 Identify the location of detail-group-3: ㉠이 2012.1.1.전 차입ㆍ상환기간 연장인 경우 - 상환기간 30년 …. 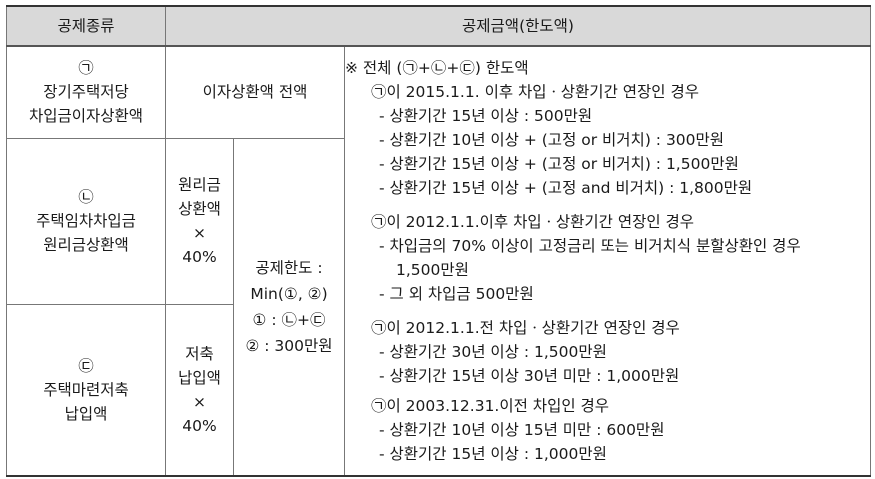
(607, 352).